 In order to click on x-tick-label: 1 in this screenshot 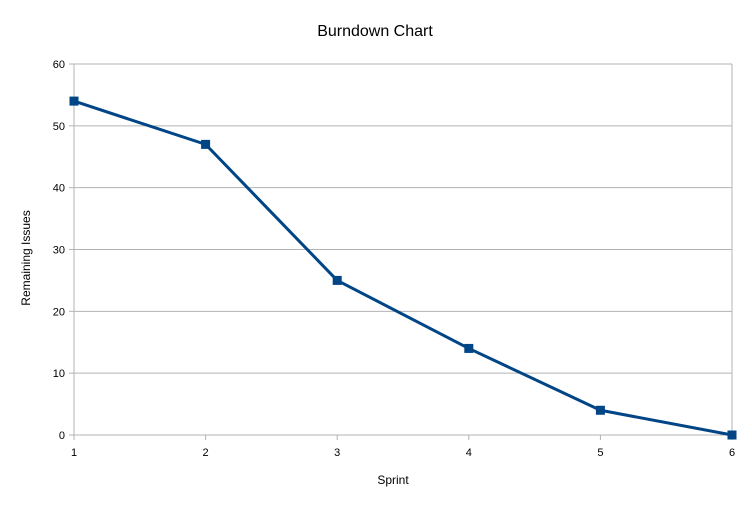, I will do `click(74, 453)`.